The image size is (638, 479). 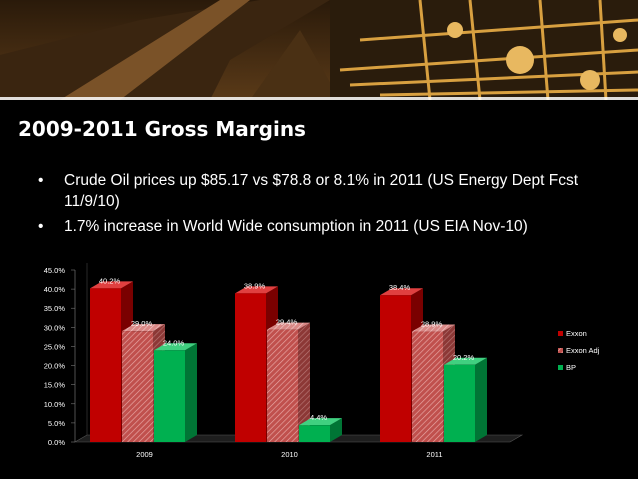 What do you see at coordinates (174, 342) in the screenshot?
I see `data-label: 24.0%` at bounding box center [174, 342].